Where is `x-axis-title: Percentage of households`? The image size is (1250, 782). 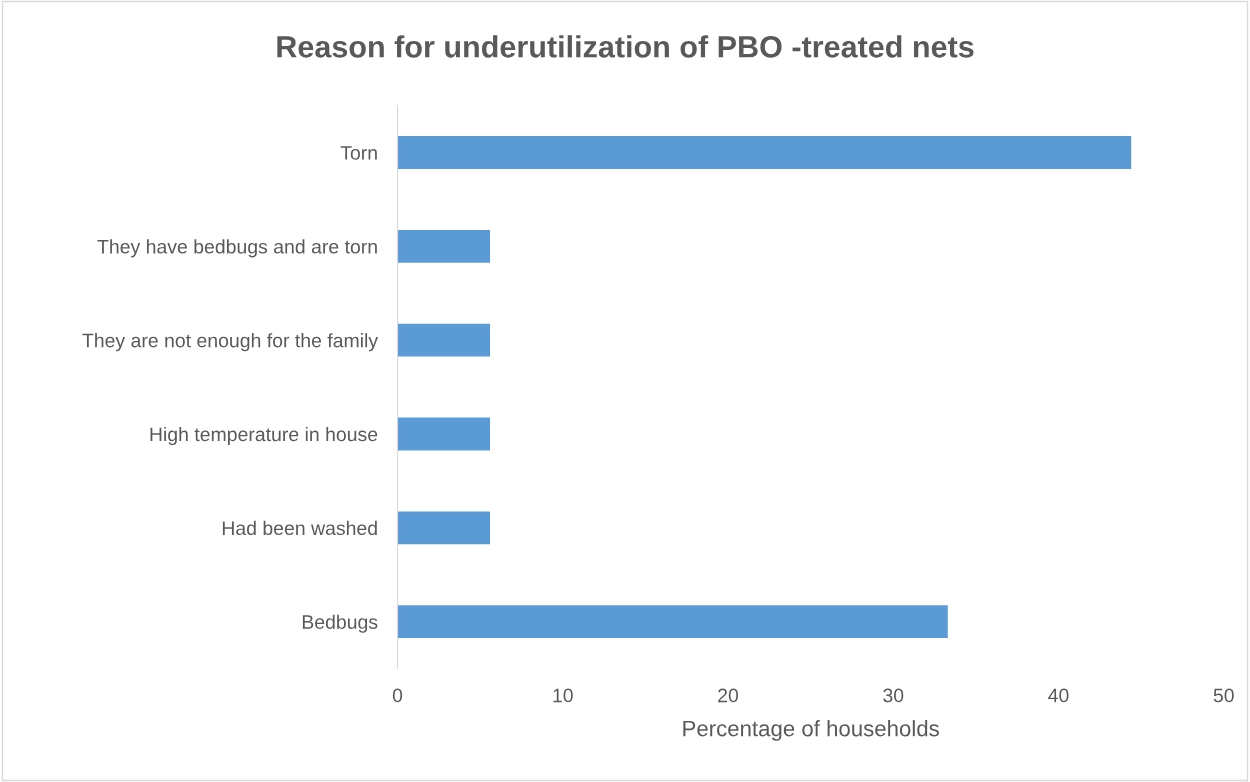 x-axis-title: Percentage of households is located at coordinates (811, 730).